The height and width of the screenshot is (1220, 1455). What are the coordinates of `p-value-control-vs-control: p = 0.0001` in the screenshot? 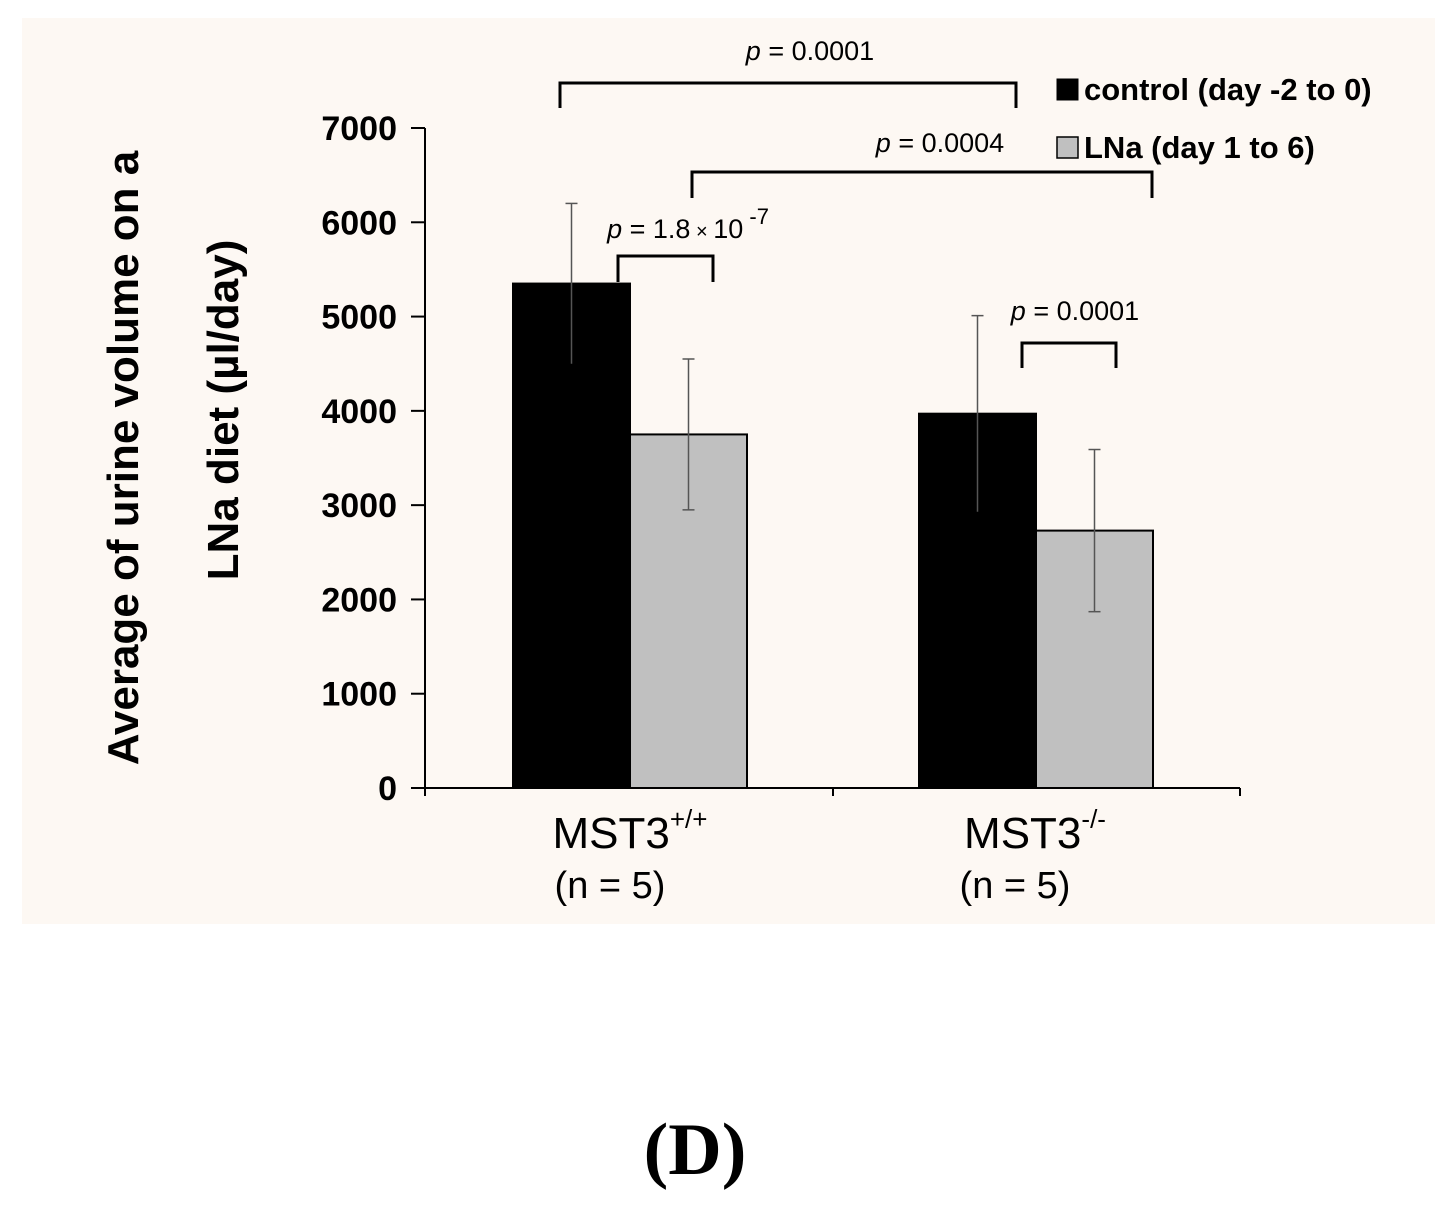 It's located at (809, 51).